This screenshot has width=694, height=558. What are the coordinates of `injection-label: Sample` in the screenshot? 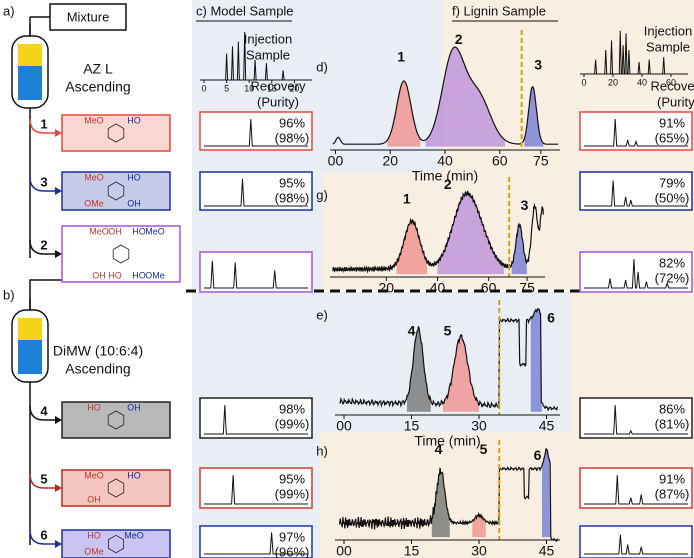 It's located at (268, 54).